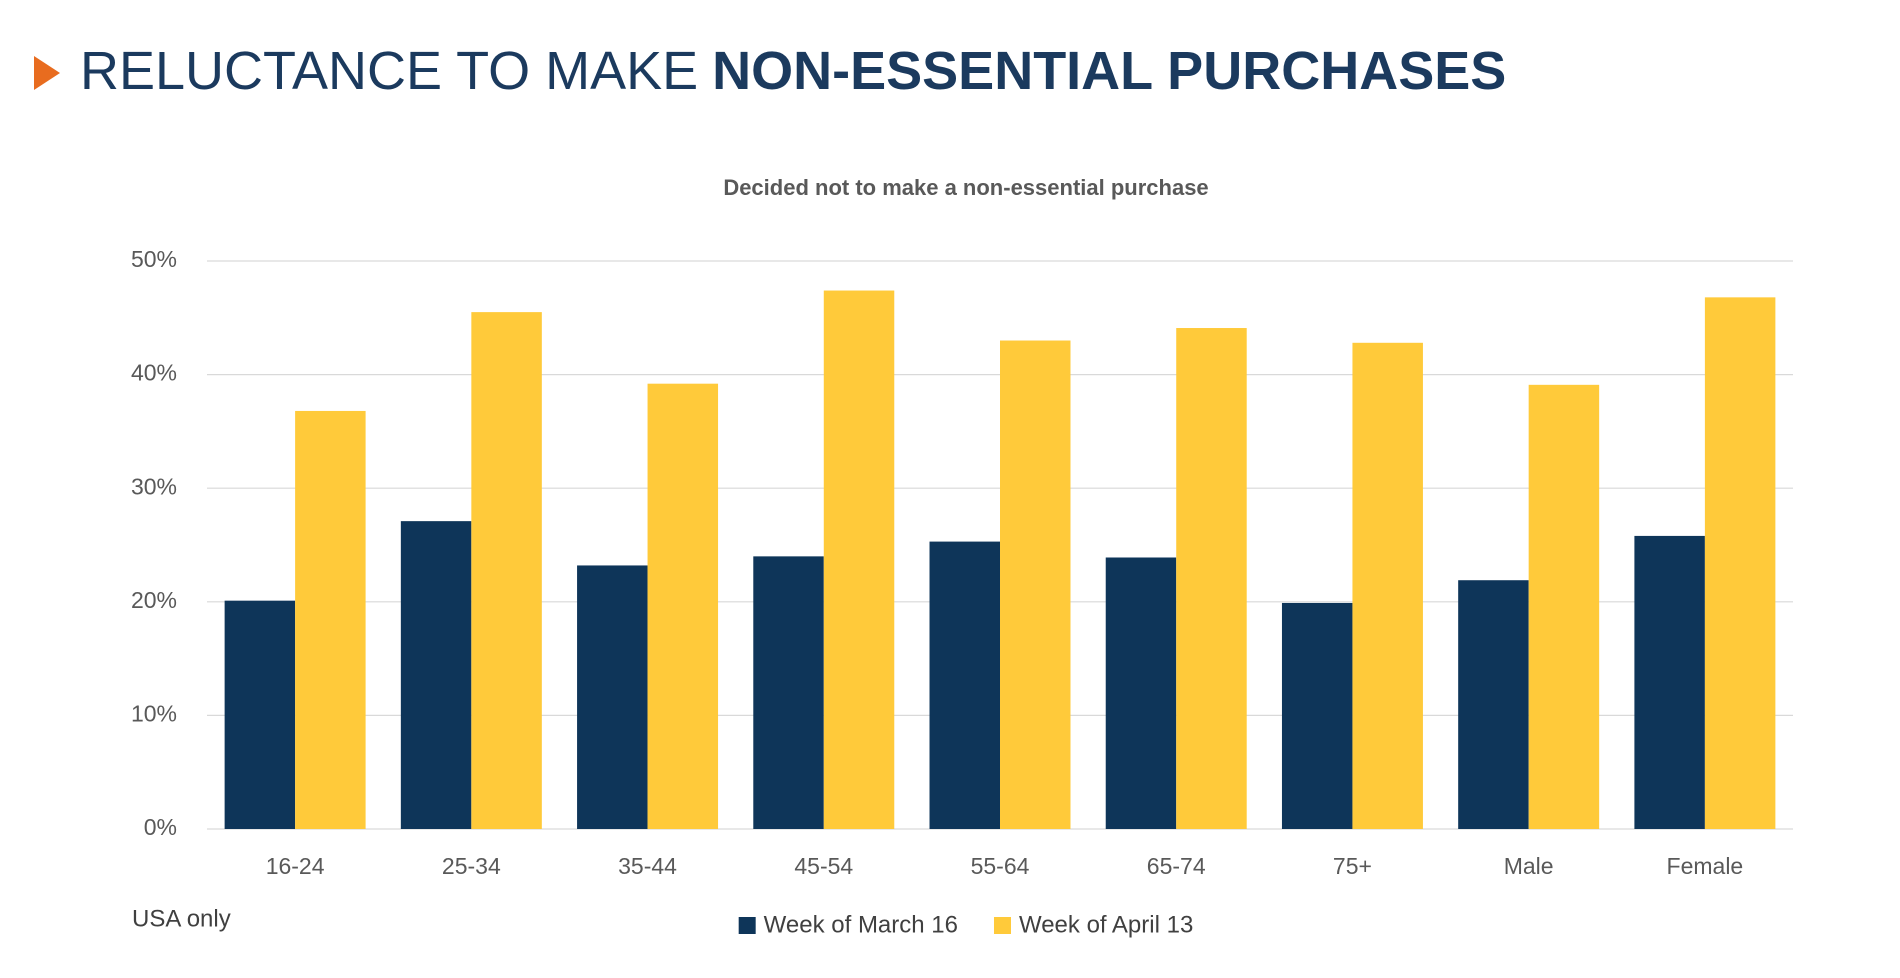 The width and height of the screenshot is (1900, 978). What do you see at coordinates (47, 73) in the screenshot?
I see `title-arrow` at bounding box center [47, 73].